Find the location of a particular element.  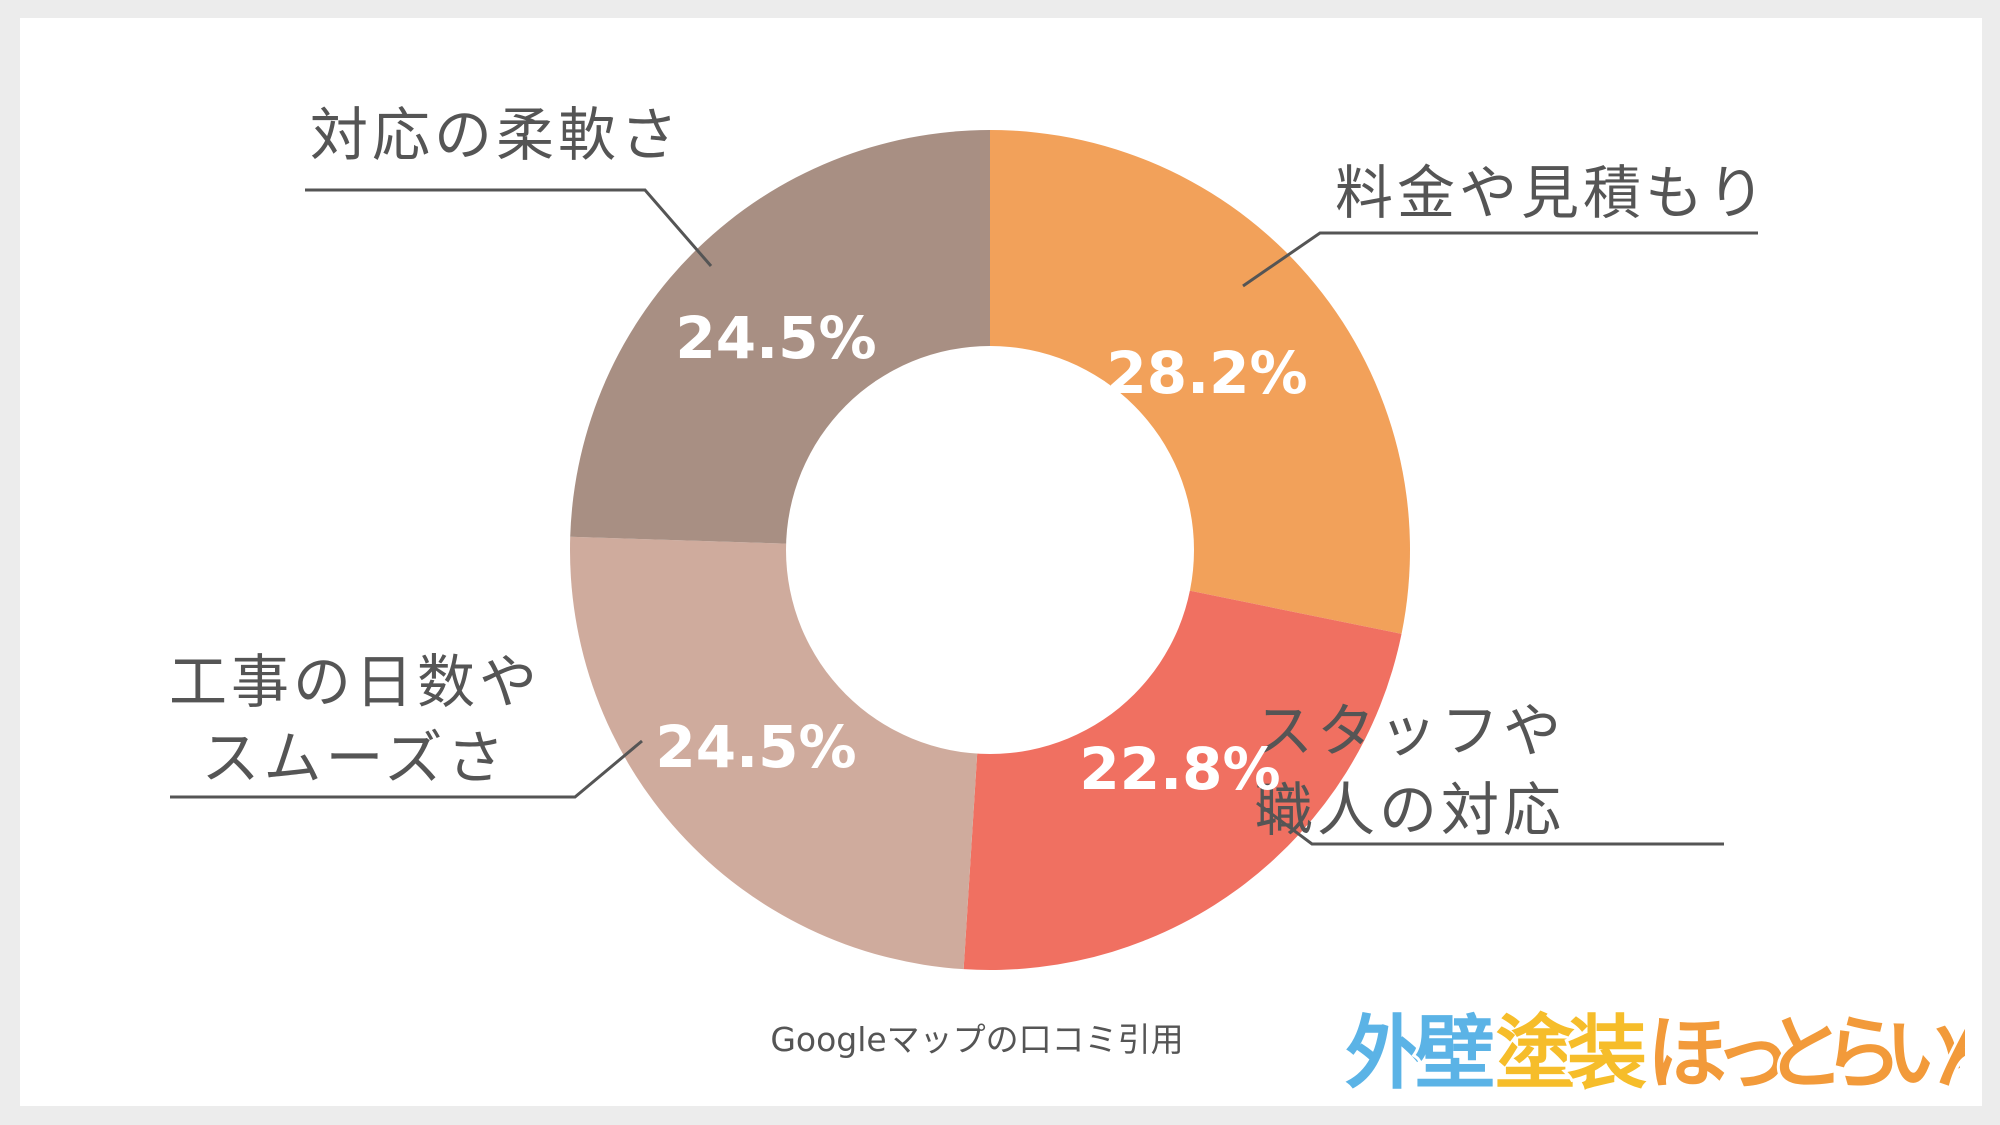

logo-char: ん is located at coordinates (1950, 1053).